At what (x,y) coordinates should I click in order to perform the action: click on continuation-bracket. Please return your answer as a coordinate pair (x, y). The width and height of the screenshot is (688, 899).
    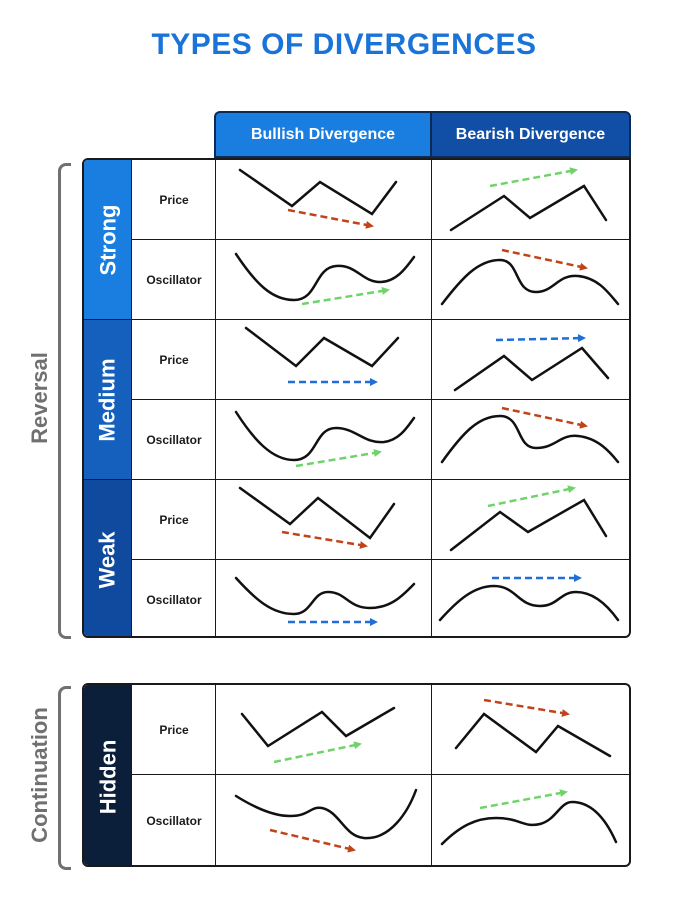
    Looking at the image, I should click on (64, 778).